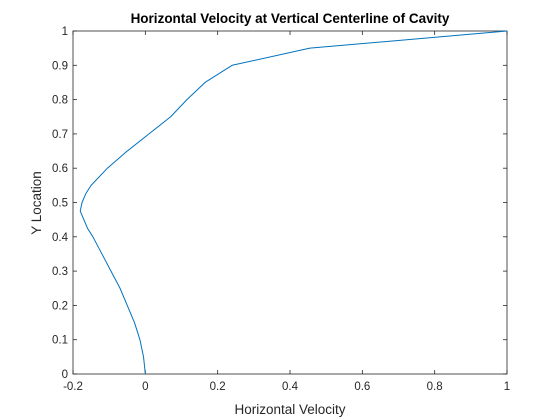 The height and width of the screenshot is (420, 560). I want to click on x-tick-label: 1, so click(507, 387).